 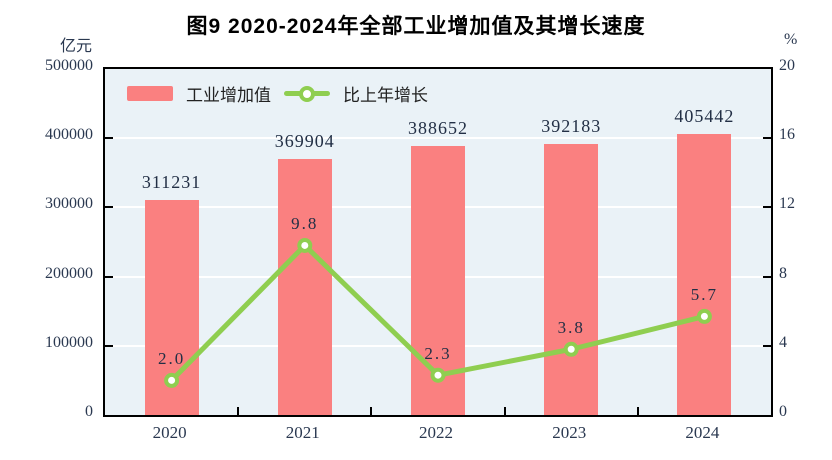 What do you see at coordinates (69, 135) in the screenshot?
I see `left-axis-tick-label: 400000` at bounding box center [69, 135].